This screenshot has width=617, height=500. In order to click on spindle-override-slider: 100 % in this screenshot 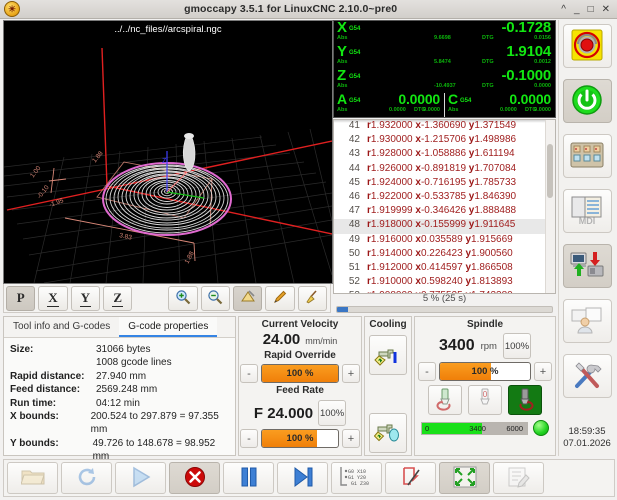, I will do `click(485, 371)`.